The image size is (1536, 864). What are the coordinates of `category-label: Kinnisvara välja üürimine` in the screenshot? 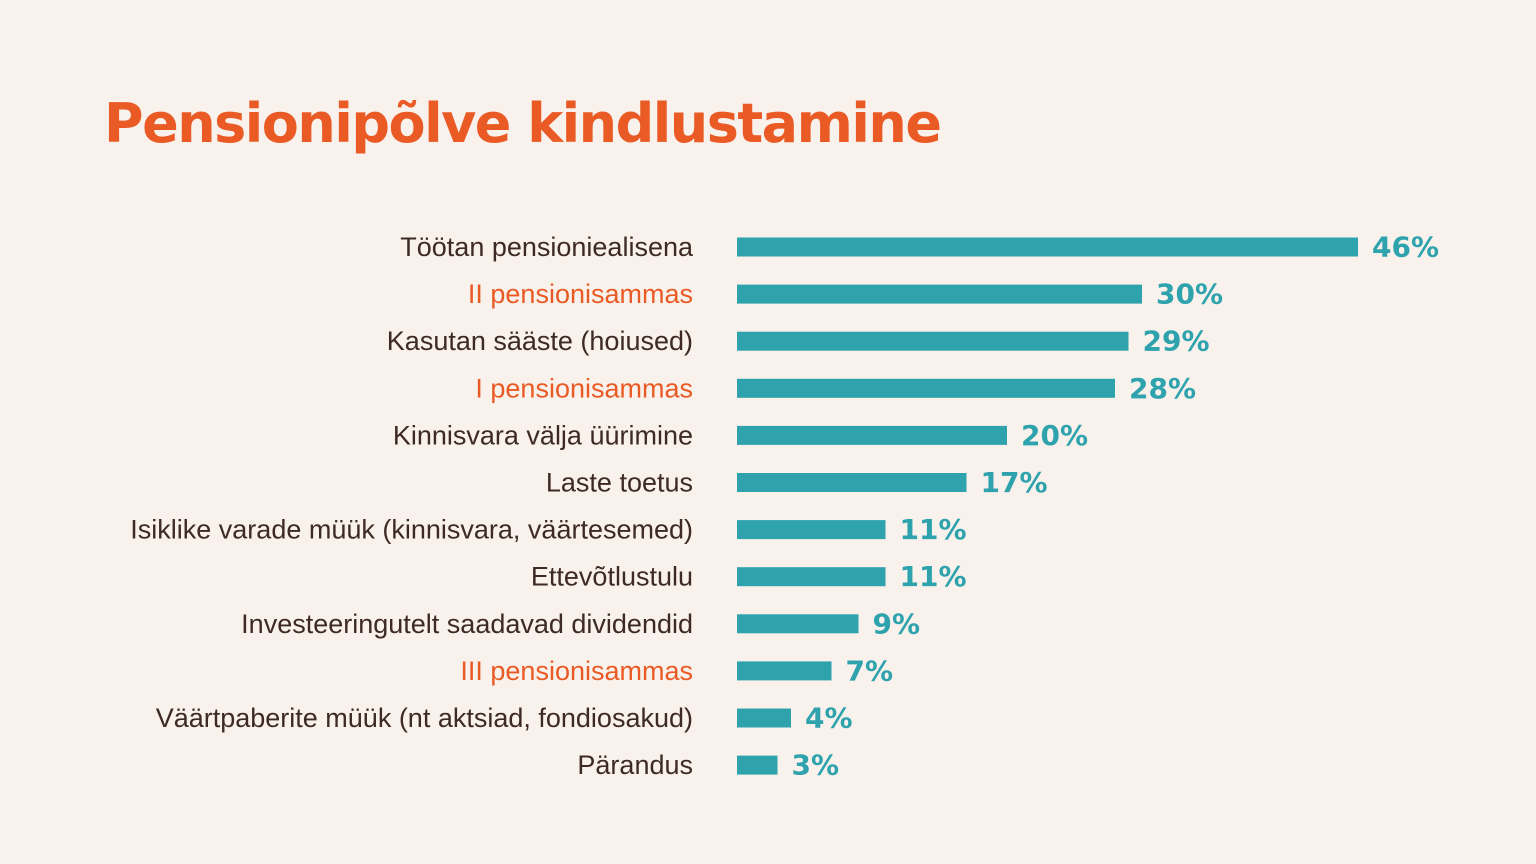 It's located at (543, 435).